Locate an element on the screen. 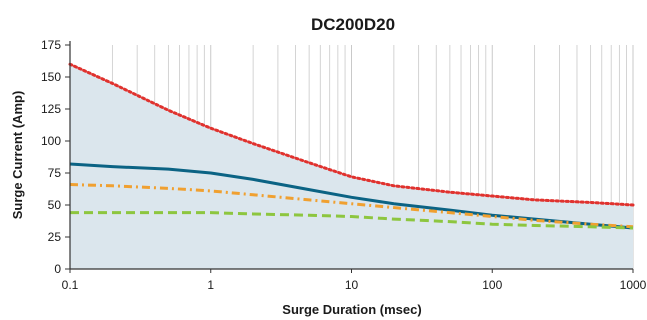  y-tick-label: 175 is located at coordinates (51, 45).